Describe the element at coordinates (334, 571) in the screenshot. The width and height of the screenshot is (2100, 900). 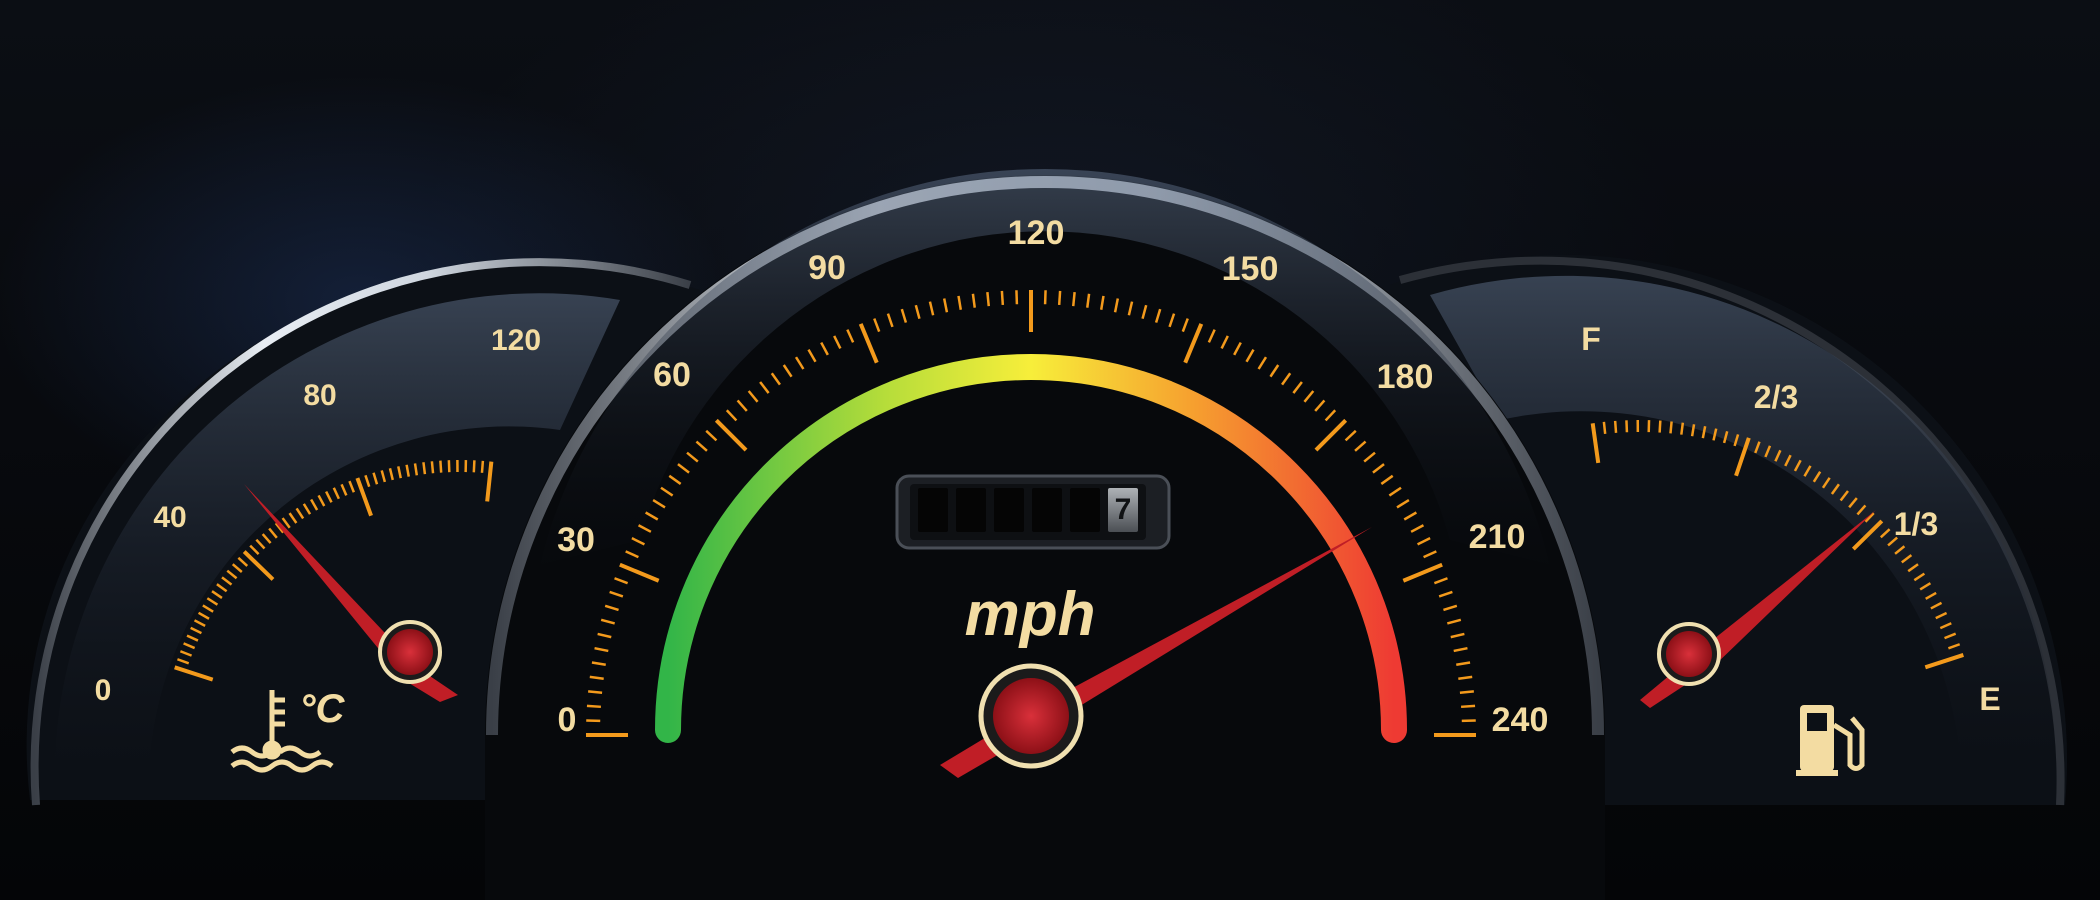
I see `temp-tick-marks` at that location.